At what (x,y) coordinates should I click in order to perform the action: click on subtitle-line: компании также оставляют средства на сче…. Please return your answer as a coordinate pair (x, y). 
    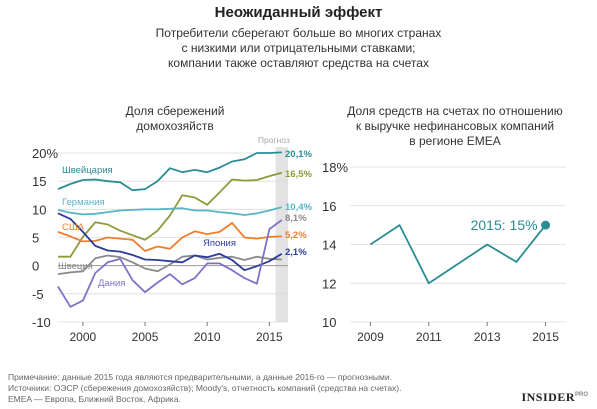
    Looking at the image, I should click on (298, 63).